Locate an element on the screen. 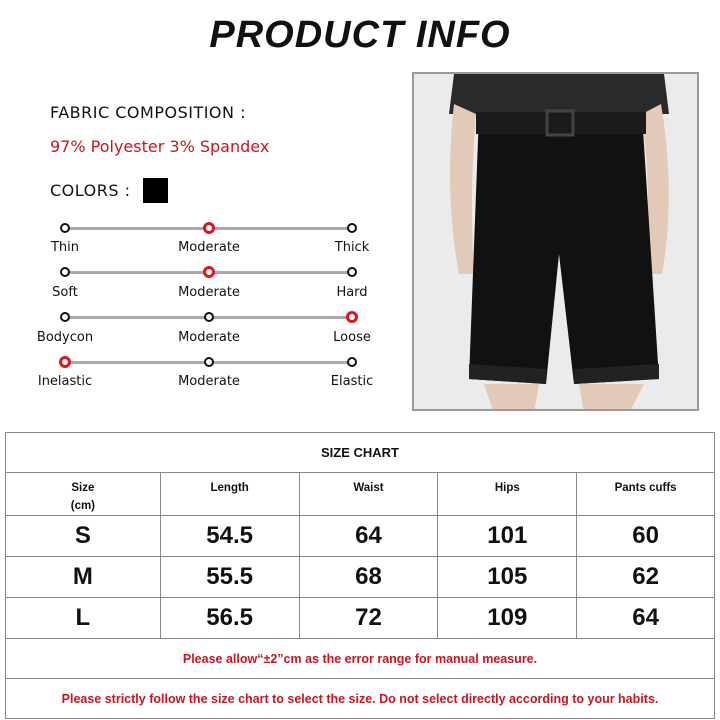  table-row: S 54.5 64 101 60 is located at coordinates (360, 536).